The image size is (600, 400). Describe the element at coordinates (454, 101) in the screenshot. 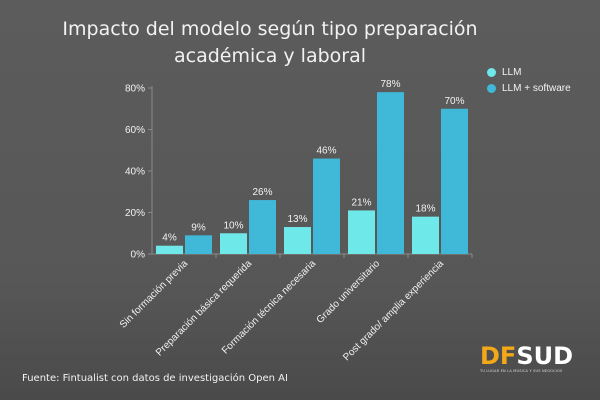

I see `data-label: 70%` at that location.